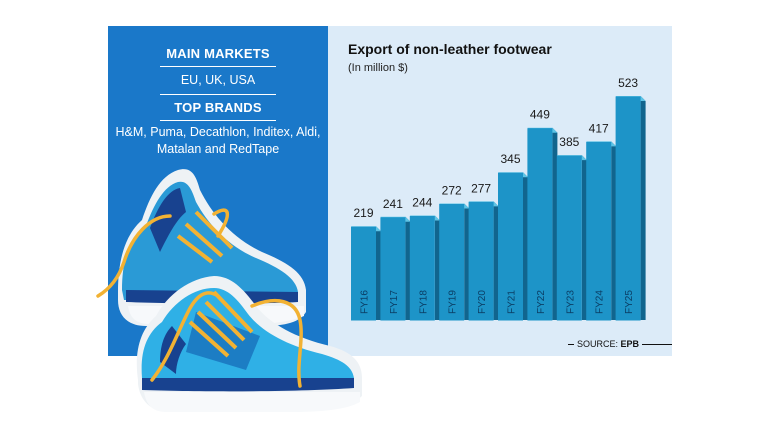 This screenshot has height=433, width=768. Describe the element at coordinates (630, 344) in the screenshot. I see `source-value: EPB` at that location.